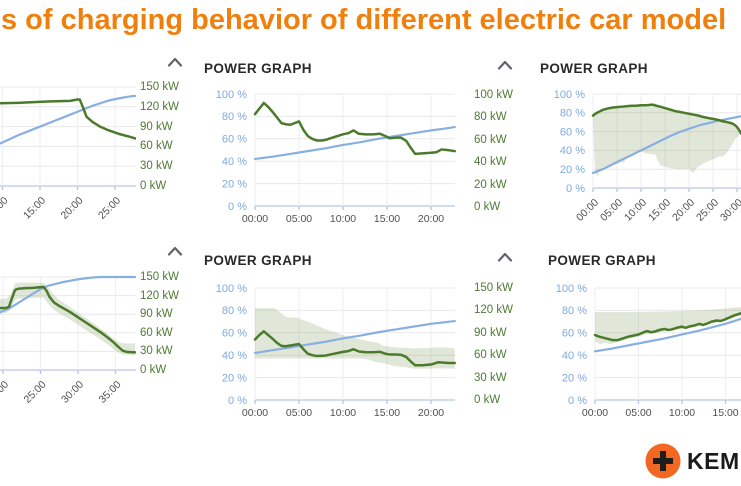 The image size is (741, 486). I want to click on kempower-plus-icon, so click(663, 461).